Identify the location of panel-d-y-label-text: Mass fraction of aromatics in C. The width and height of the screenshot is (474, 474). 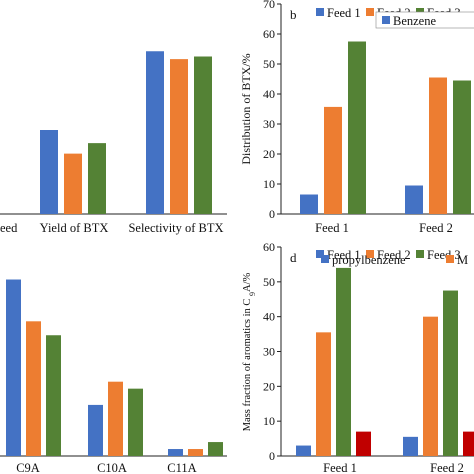
(247, 365).